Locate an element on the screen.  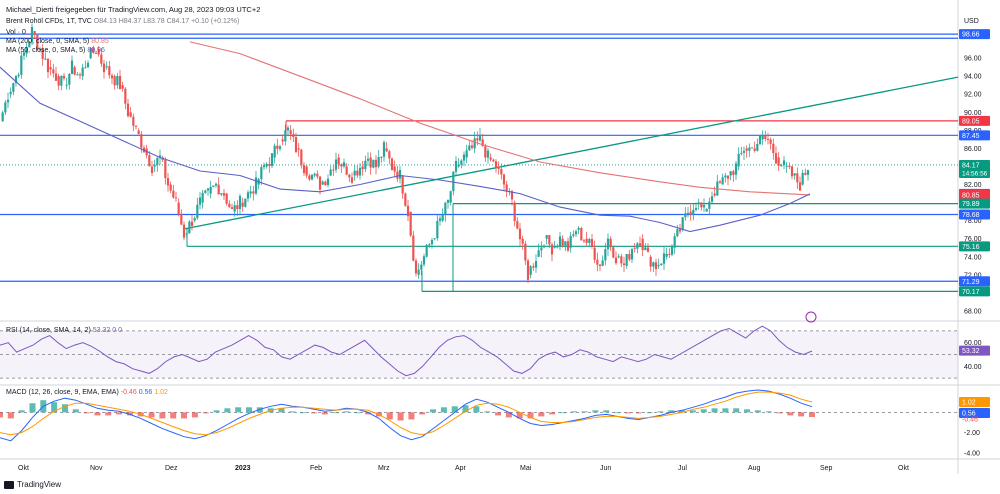
price-tag-label: 98.66 is located at coordinates (971, 35).